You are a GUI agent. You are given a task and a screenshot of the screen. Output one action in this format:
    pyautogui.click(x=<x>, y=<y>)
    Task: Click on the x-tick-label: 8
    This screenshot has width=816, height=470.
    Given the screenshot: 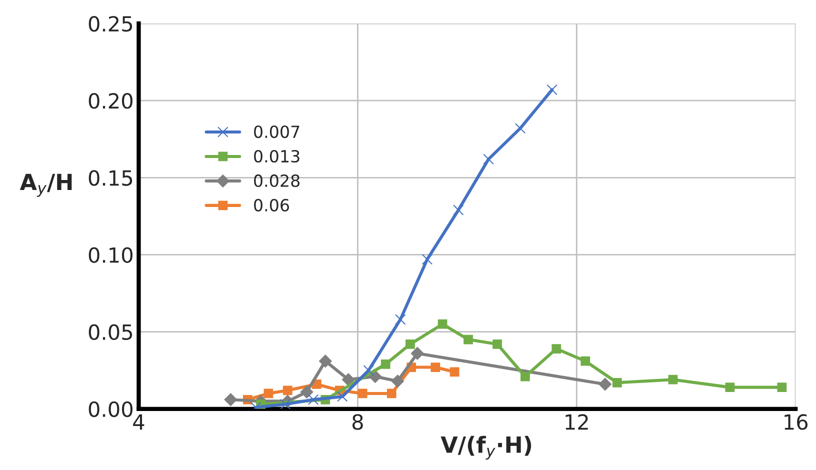 What is the action you would take?
    pyautogui.click(x=357, y=422)
    